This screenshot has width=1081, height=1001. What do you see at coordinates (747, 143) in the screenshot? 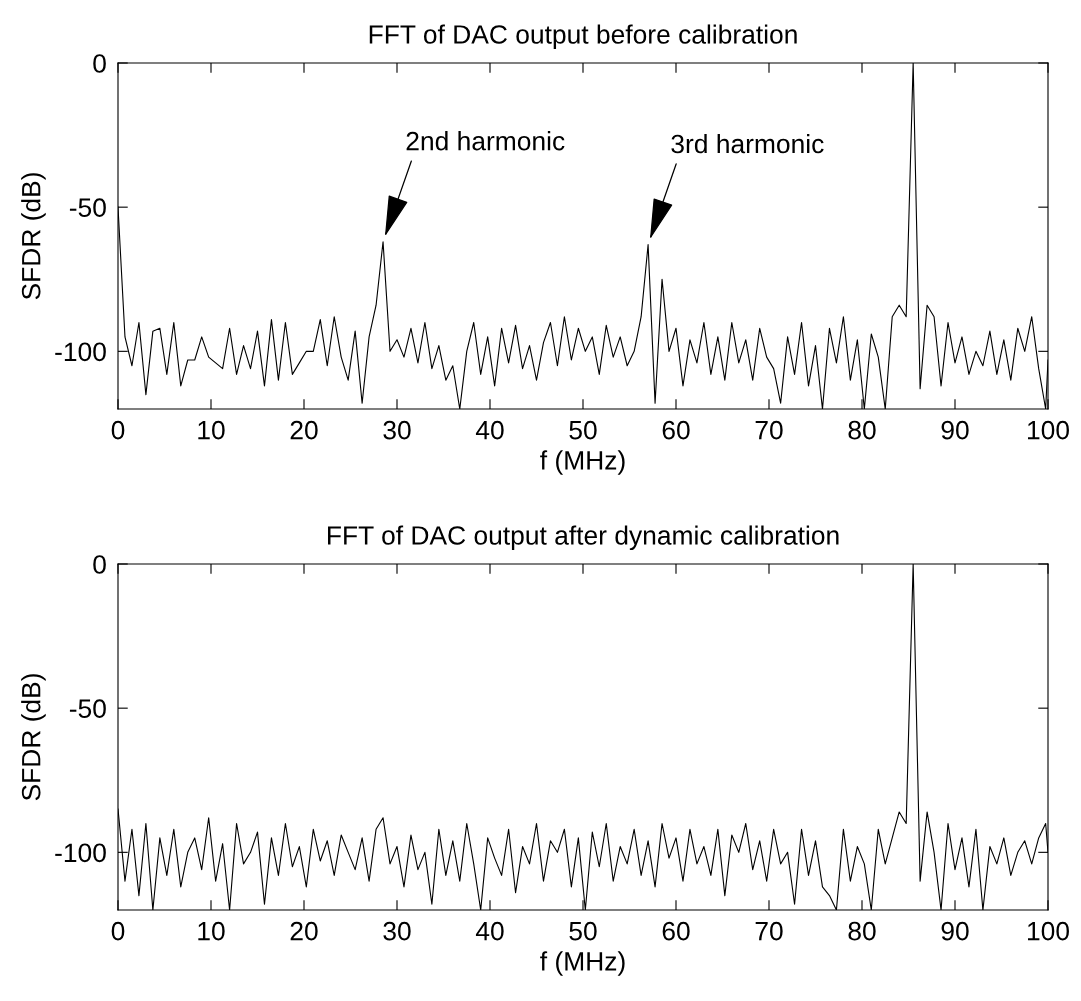
I see `annotation: 3rd harmonic` at bounding box center [747, 143].